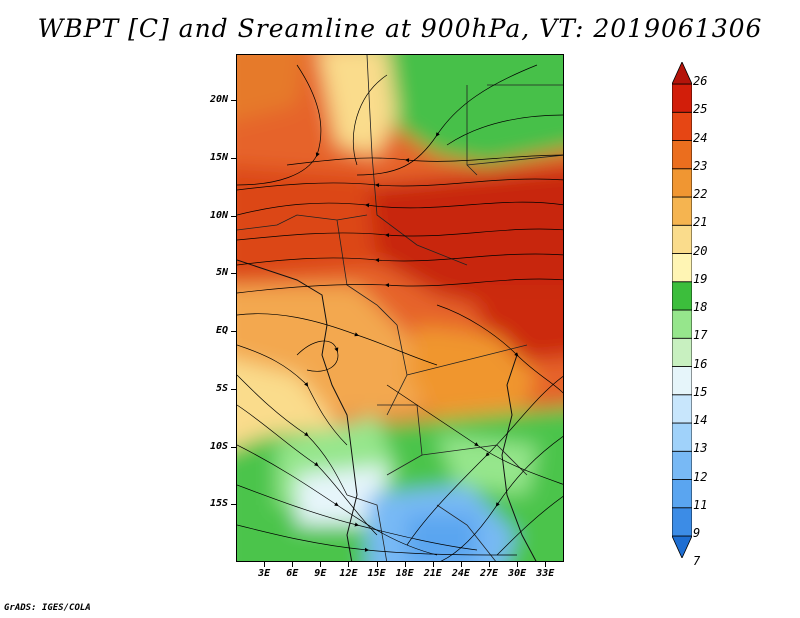 The image size is (800, 618). I want to click on colorbar-level-label: 14, so click(700, 420).